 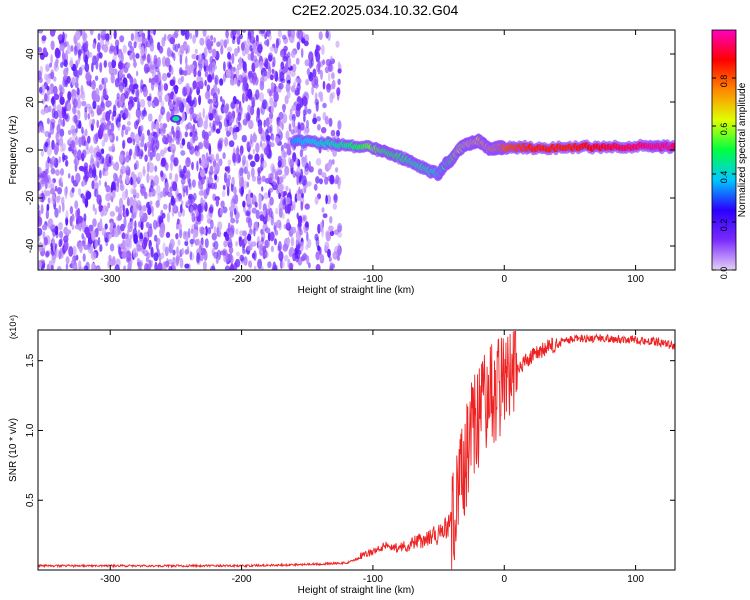 I want to click on y-tick-label: 20, so click(x=30, y=102).